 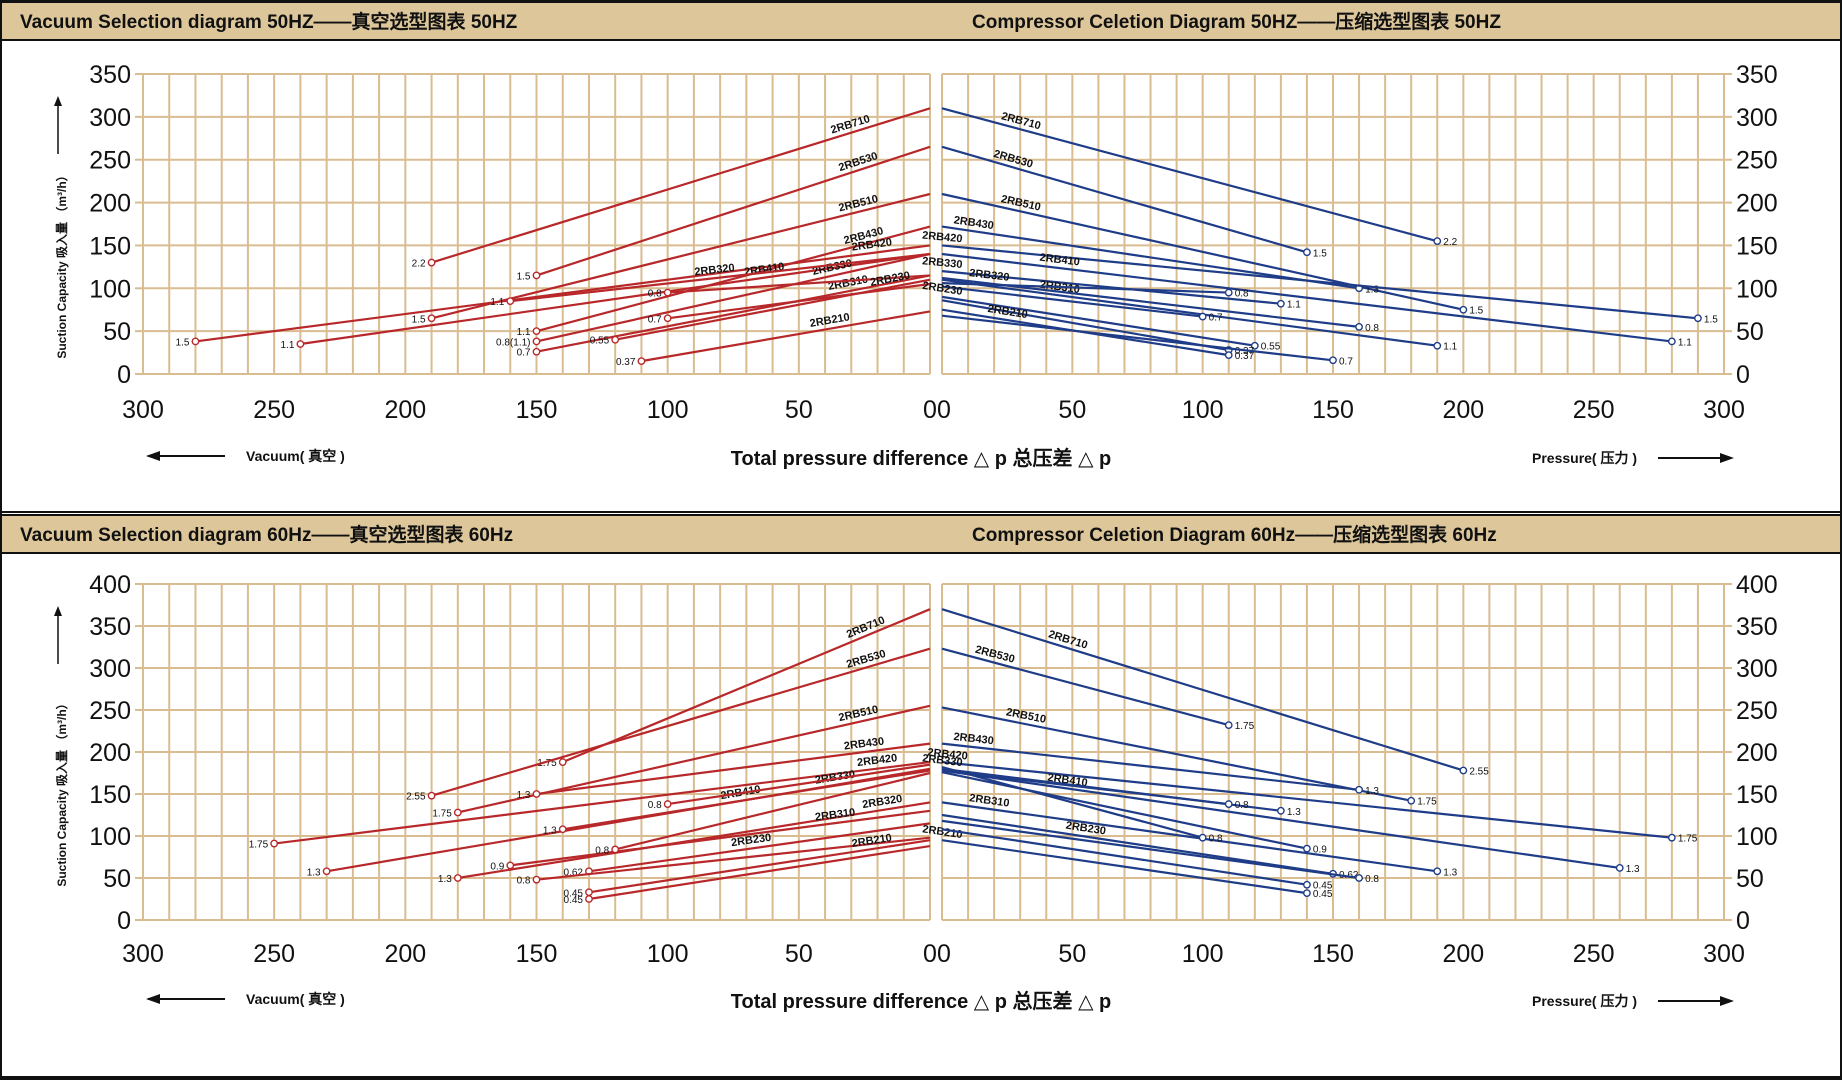 I want to click on y-tick-label: 100, so click(x=1757, y=837).